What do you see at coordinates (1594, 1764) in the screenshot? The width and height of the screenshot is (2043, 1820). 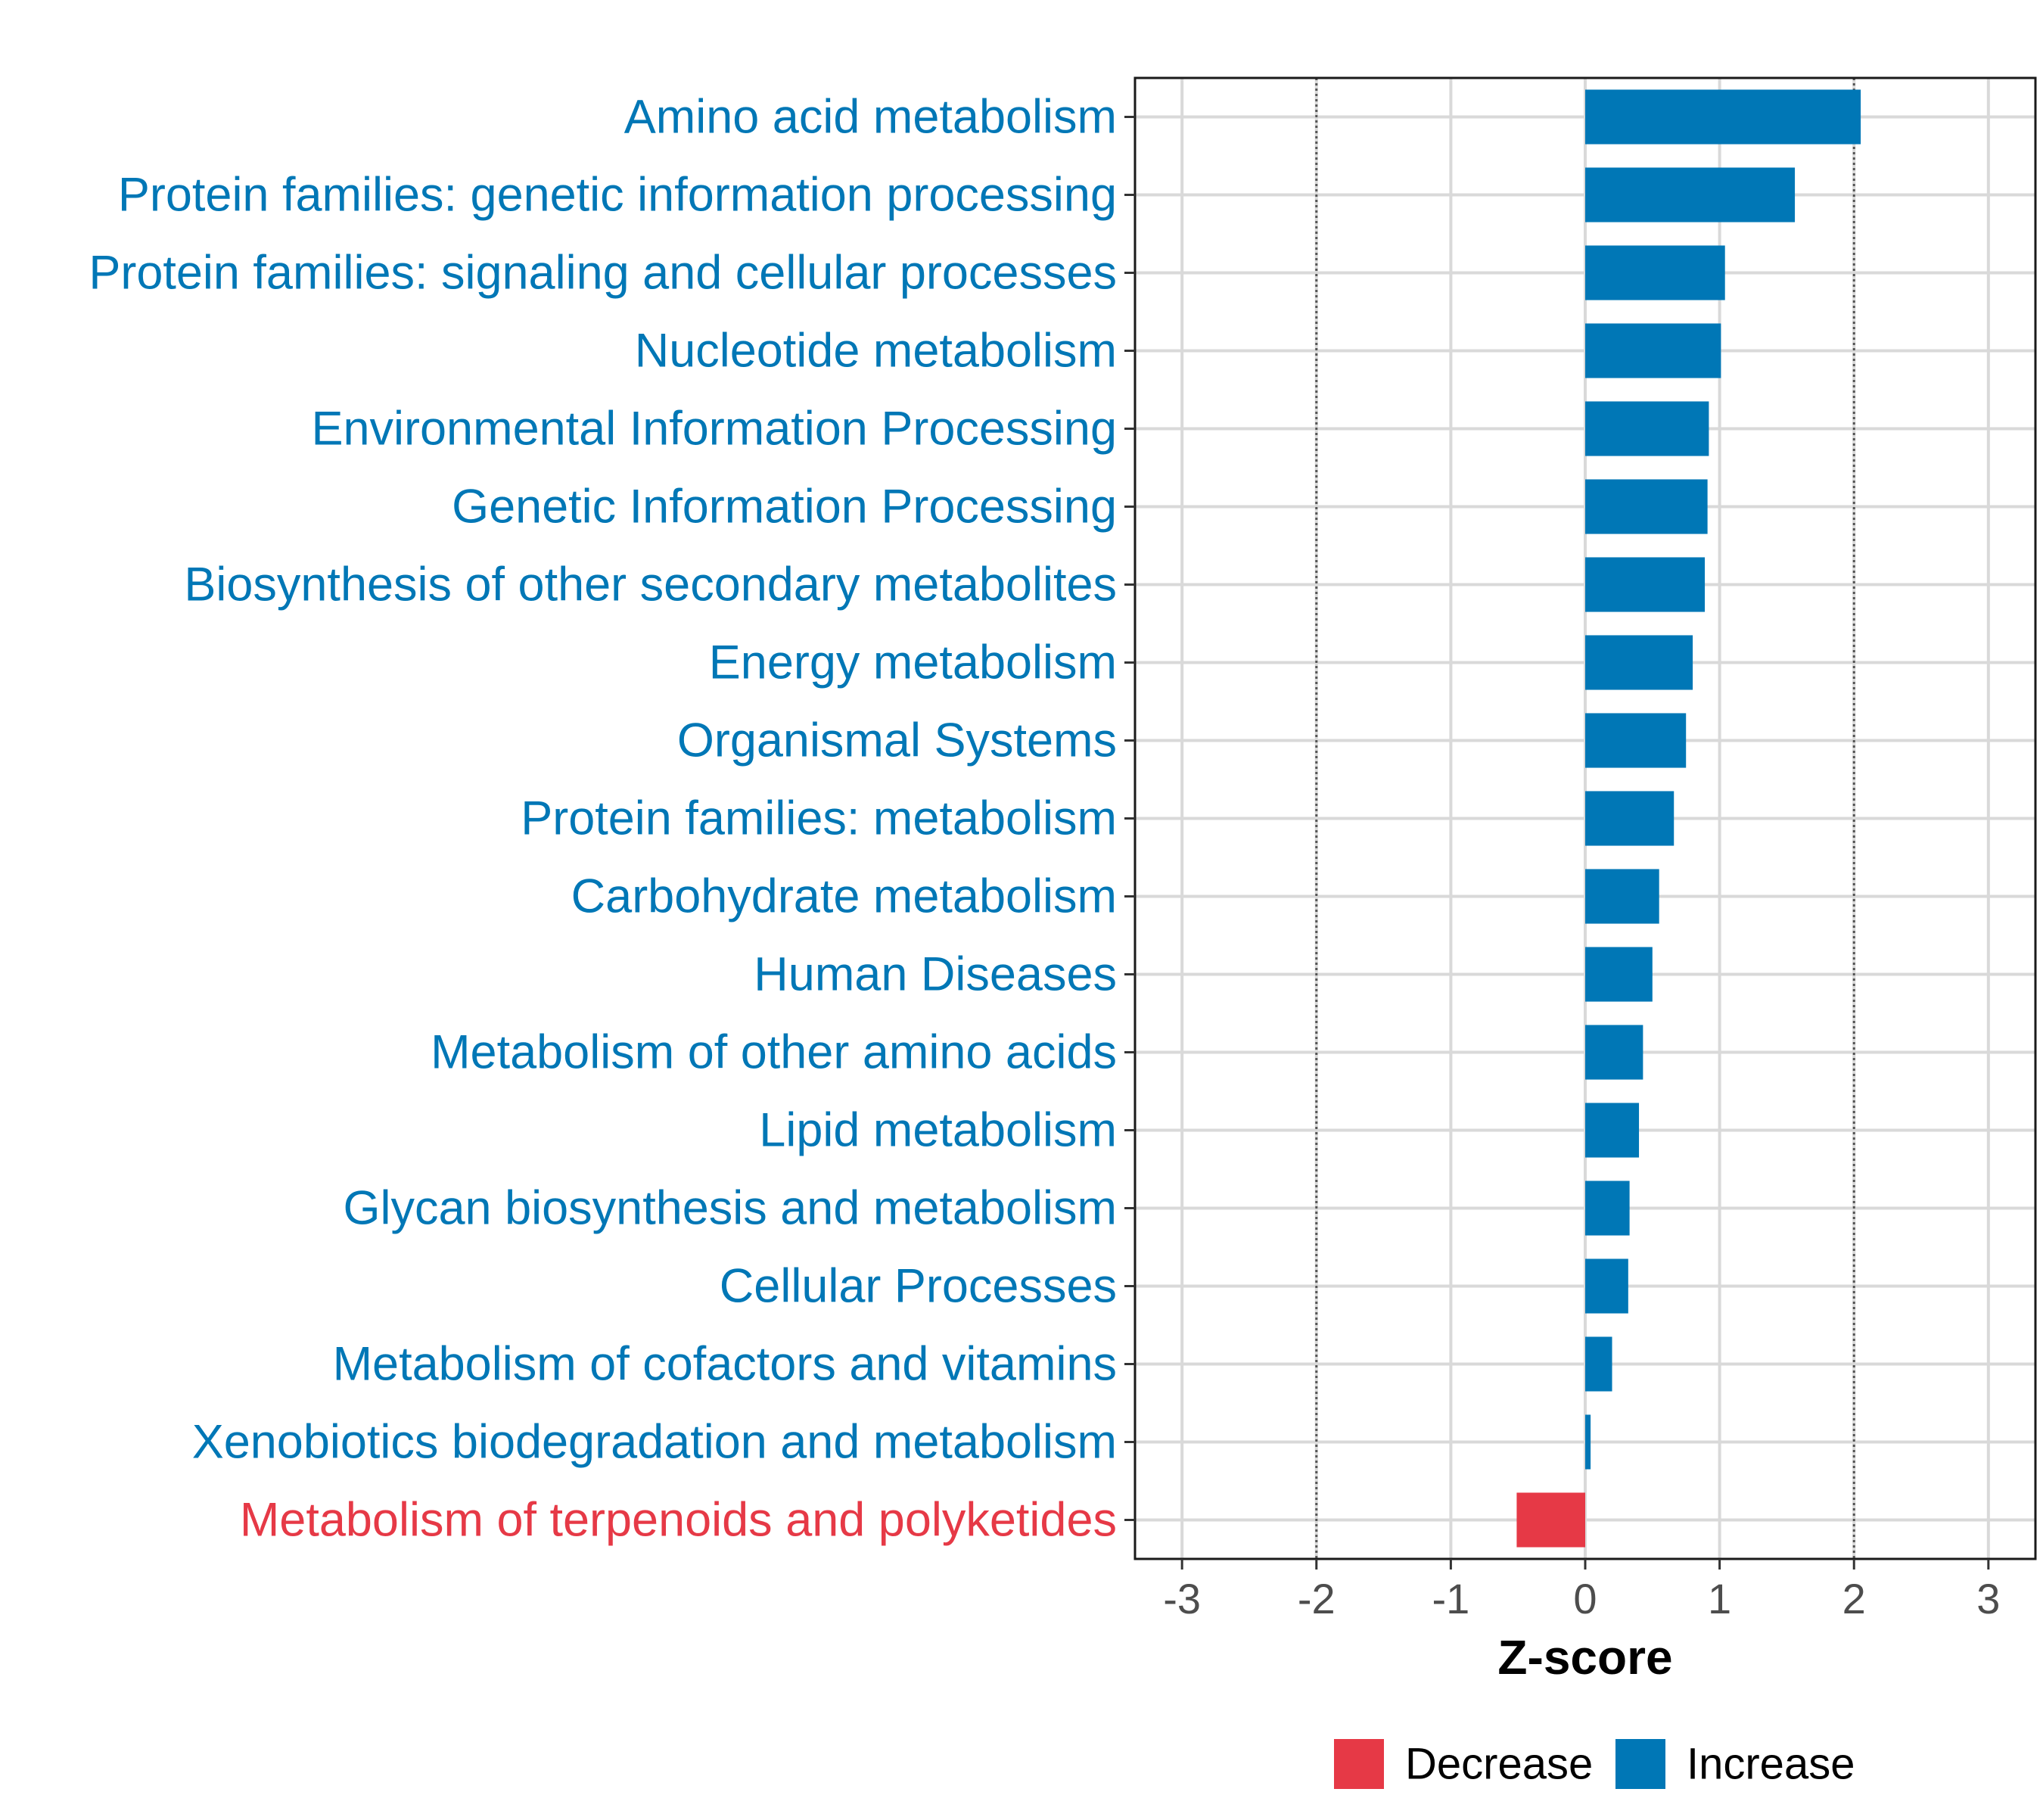 I see `legend: Decrease Increase` at bounding box center [1594, 1764].